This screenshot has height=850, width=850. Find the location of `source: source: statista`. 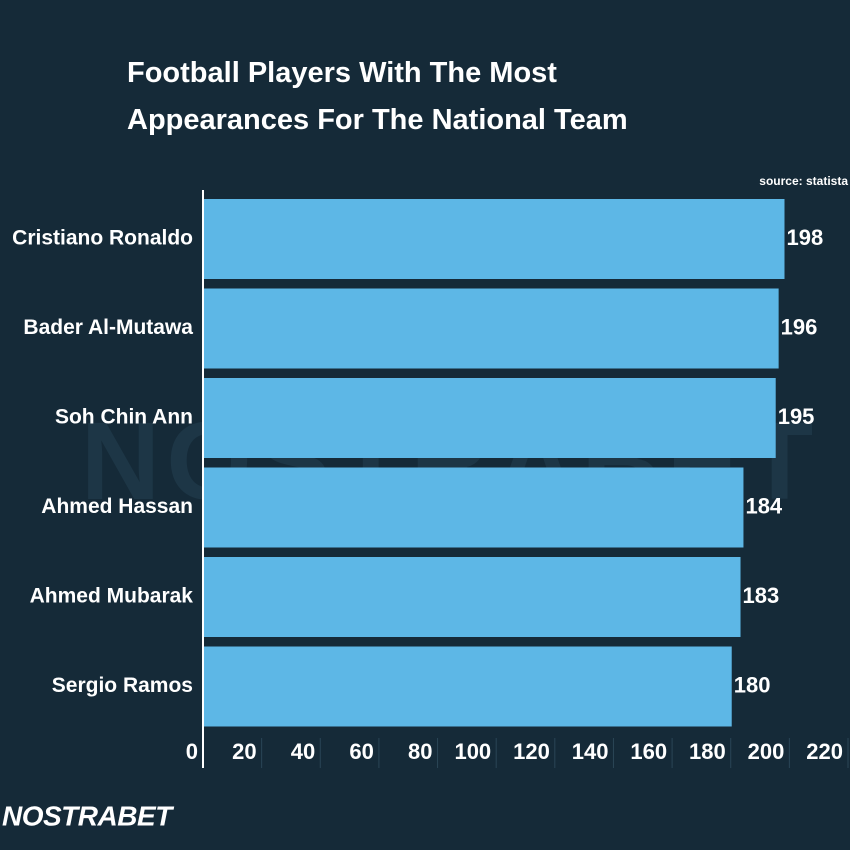

source: source: statista is located at coordinates (803, 181).